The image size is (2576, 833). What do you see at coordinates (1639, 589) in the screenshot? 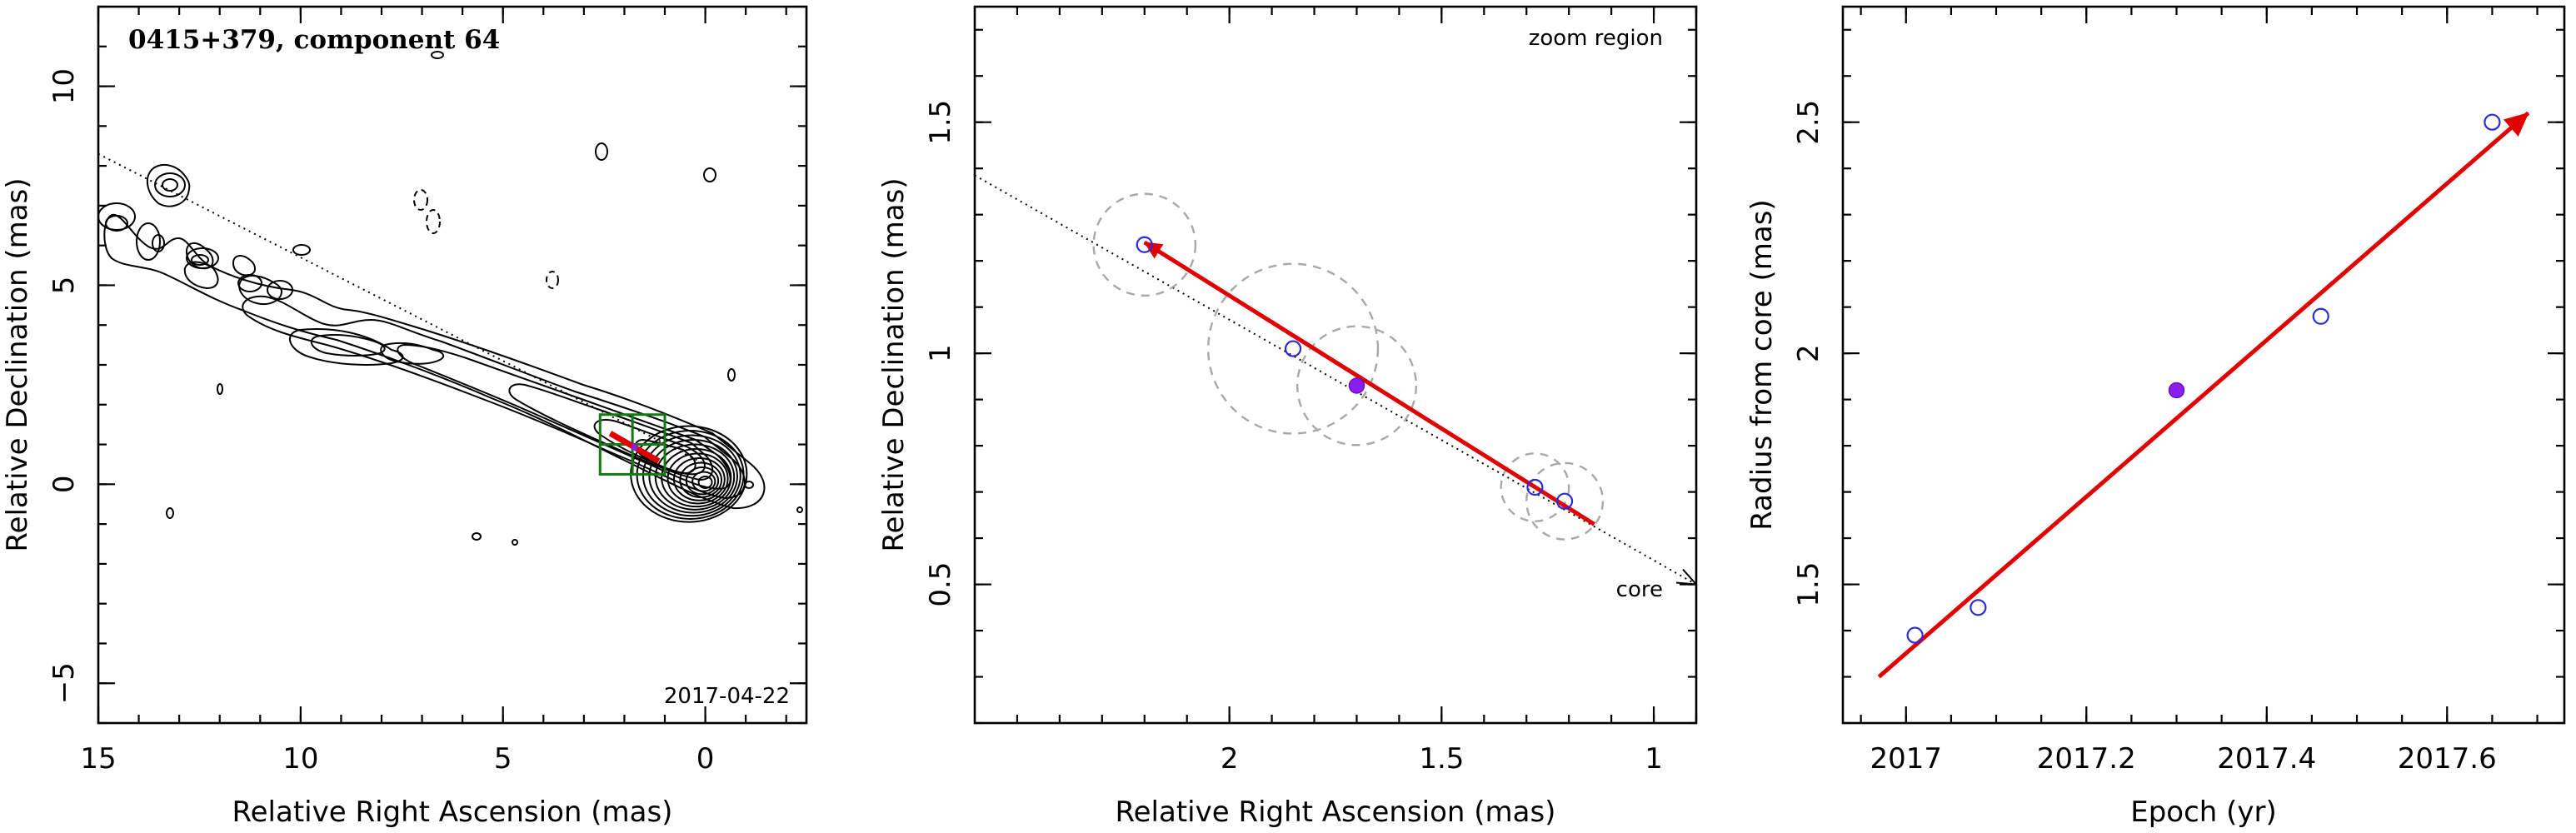
I see `core-label: core` at bounding box center [1639, 589].